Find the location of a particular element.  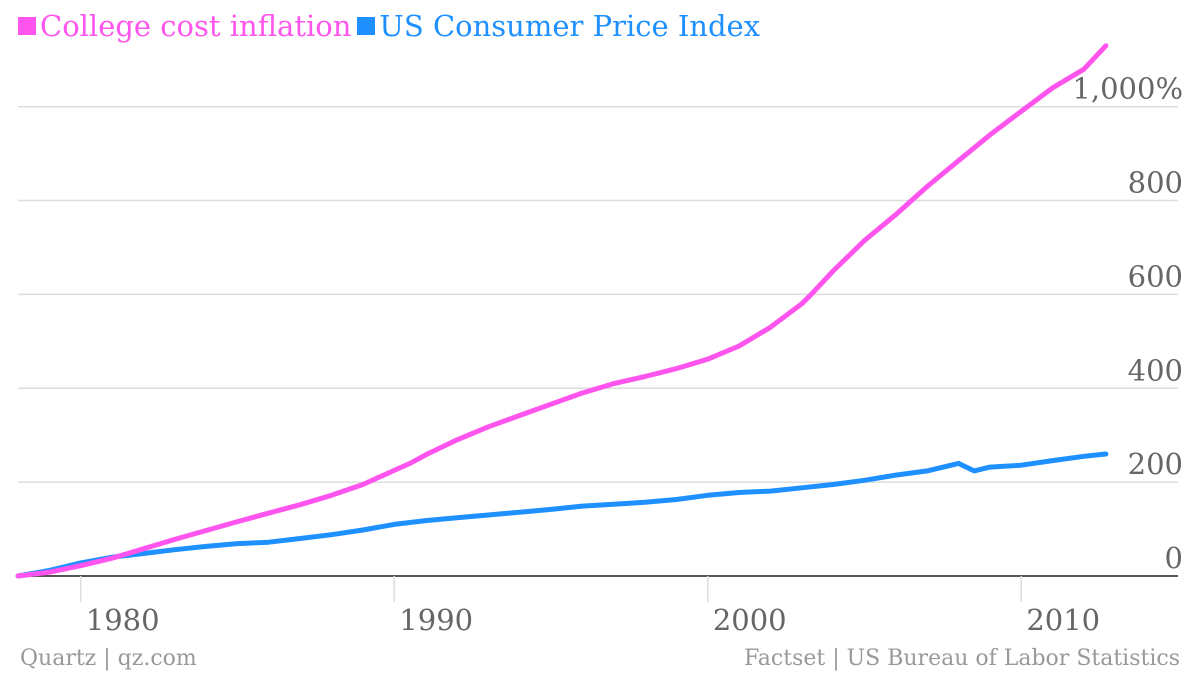

x-tick-label-1980: 1980 is located at coordinates (123, 620).